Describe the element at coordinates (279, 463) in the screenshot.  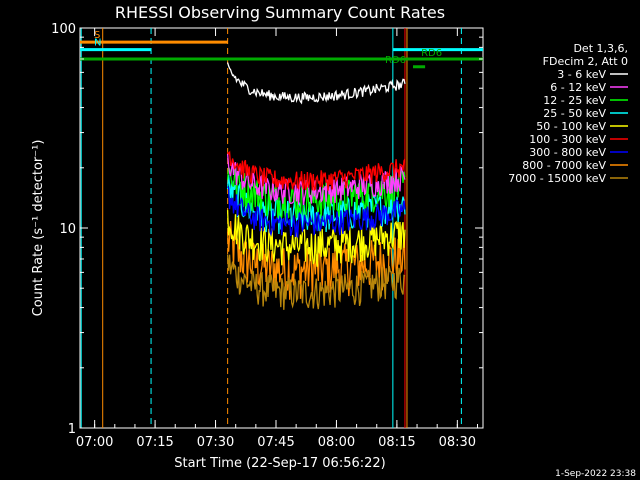
I see `x-axis-label: Start Time (22-Sep-17 06:56:22)` at that location.